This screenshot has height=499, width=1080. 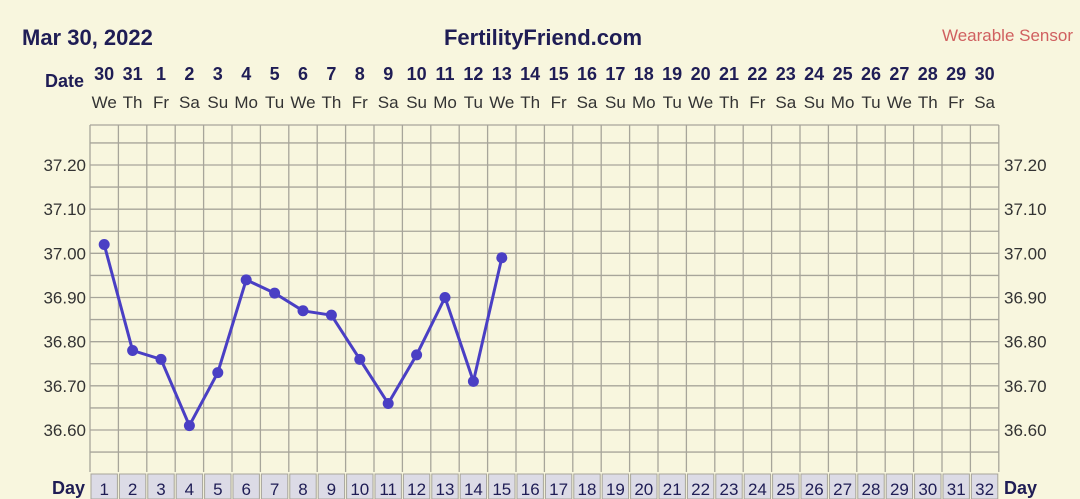 I want to click on day-number: 18, so click(x=587, y=489).